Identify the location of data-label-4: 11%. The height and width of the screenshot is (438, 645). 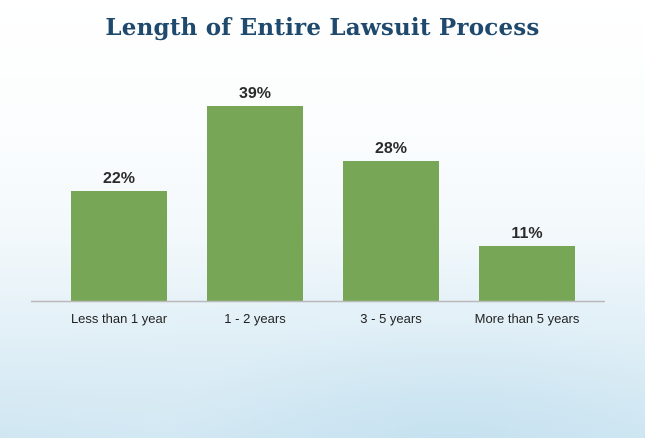
(526, 233).